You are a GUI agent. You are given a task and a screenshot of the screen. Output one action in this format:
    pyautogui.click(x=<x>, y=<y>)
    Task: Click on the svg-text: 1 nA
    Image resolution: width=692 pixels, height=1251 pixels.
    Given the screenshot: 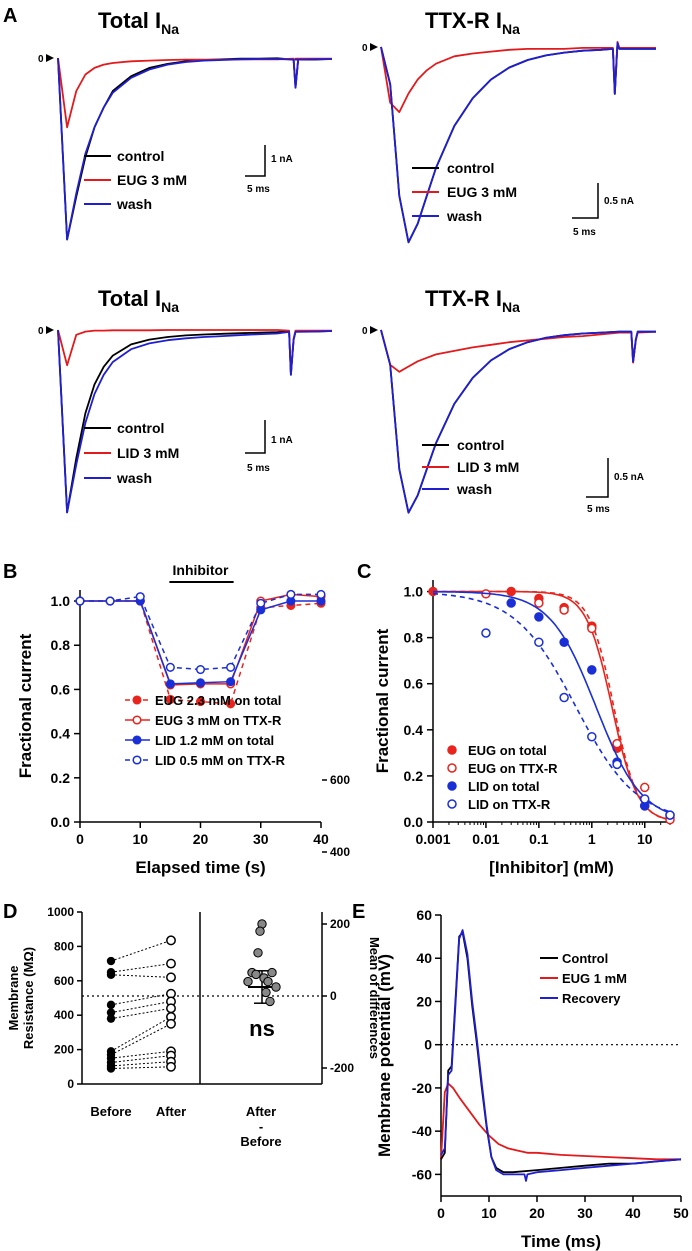 What is the action you would take?
    pyautogui.click(x=282, y=159)
    